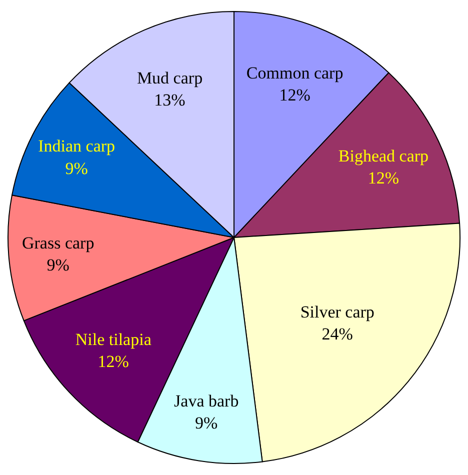 The width and height of the screenshot is (468, 475). I want to click on slice-label: Indian carp, so click(77, 146).